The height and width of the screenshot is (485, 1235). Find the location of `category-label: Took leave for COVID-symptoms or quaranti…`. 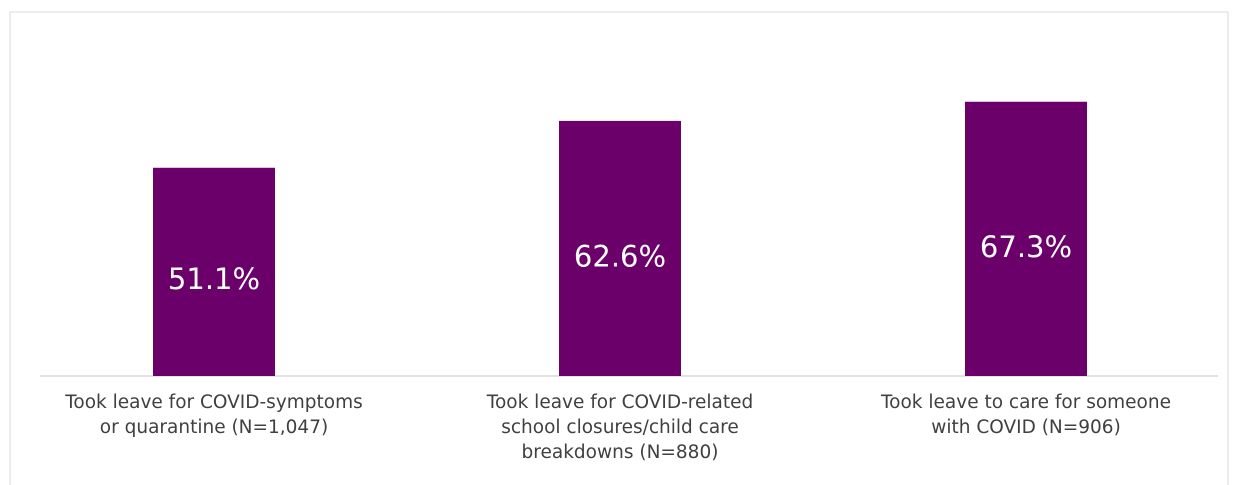

category-label: Took leave for COVID-symptoms or quaranti… is located at coordinates (213, 415).